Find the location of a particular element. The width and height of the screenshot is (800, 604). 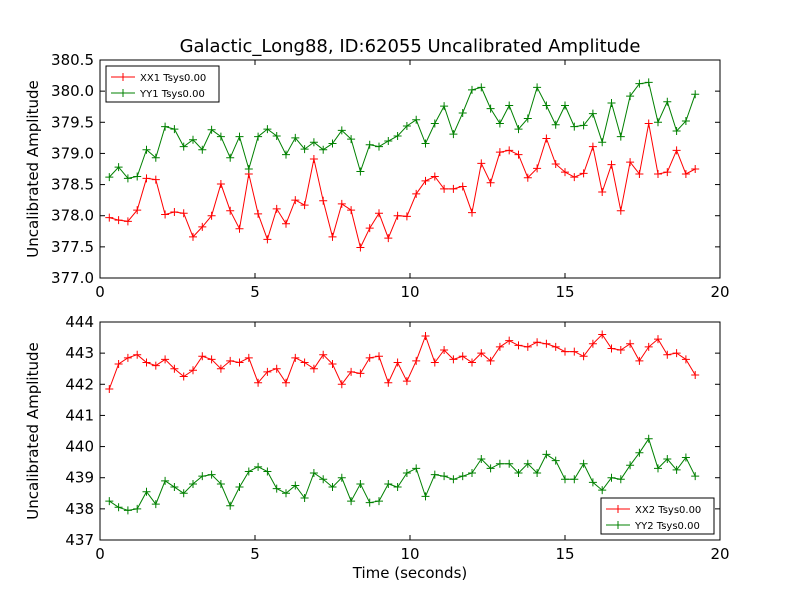

y-tick-label: 377.0 is located at coordinates (72, 278).